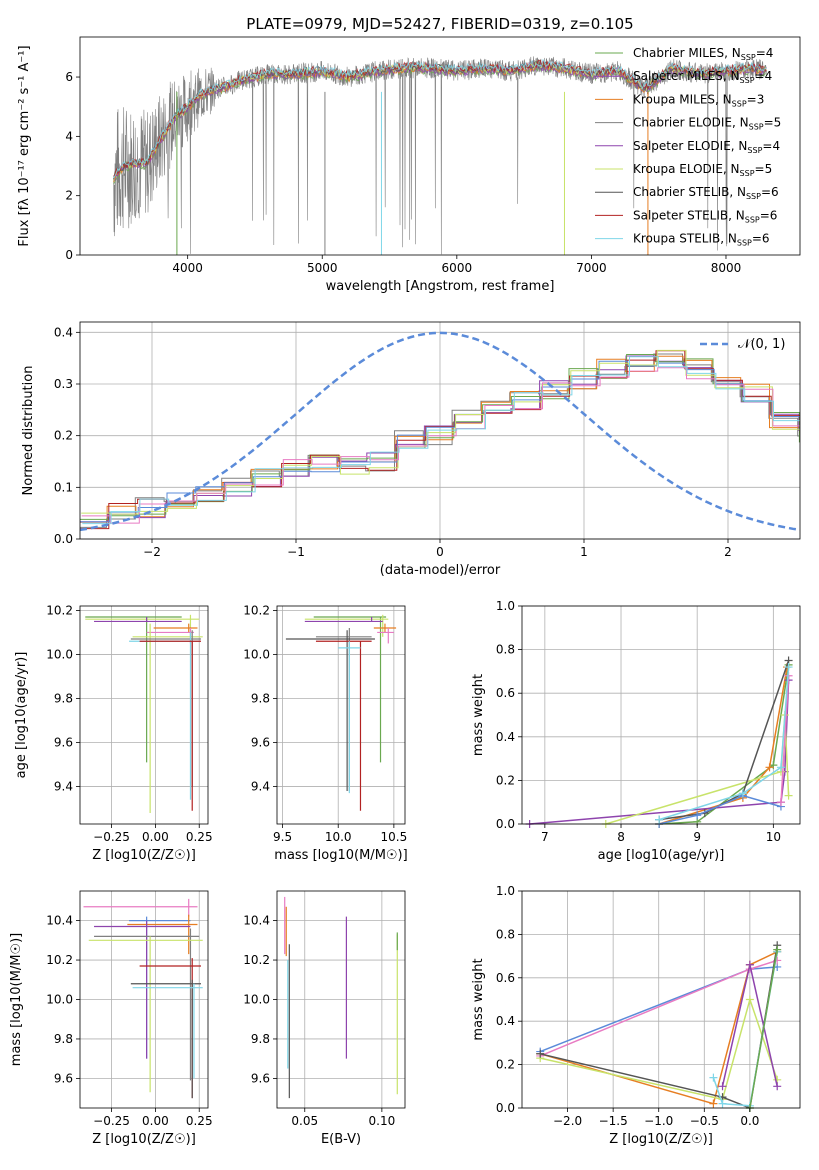  Describe the element at coordinates (702, 77) in the screenshot. I see `legend-label: Salpeter MILES, NSSP=4` at that location.